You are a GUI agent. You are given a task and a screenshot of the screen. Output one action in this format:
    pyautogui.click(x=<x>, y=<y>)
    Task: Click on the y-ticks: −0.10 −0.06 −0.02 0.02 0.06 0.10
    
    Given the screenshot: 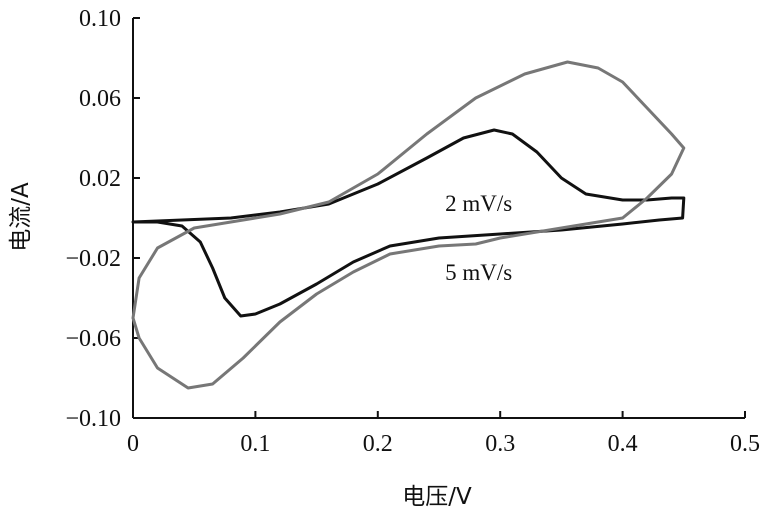 What is the action you would take?
    pyautogui.click(x=102, y=219)
    